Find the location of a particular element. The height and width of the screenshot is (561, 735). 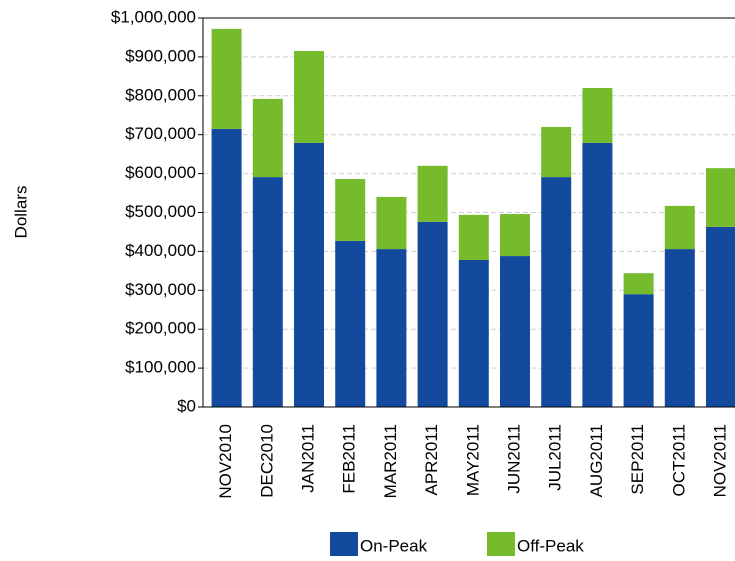

y-axis-label: Dollars is located at coordinates (20, 212).